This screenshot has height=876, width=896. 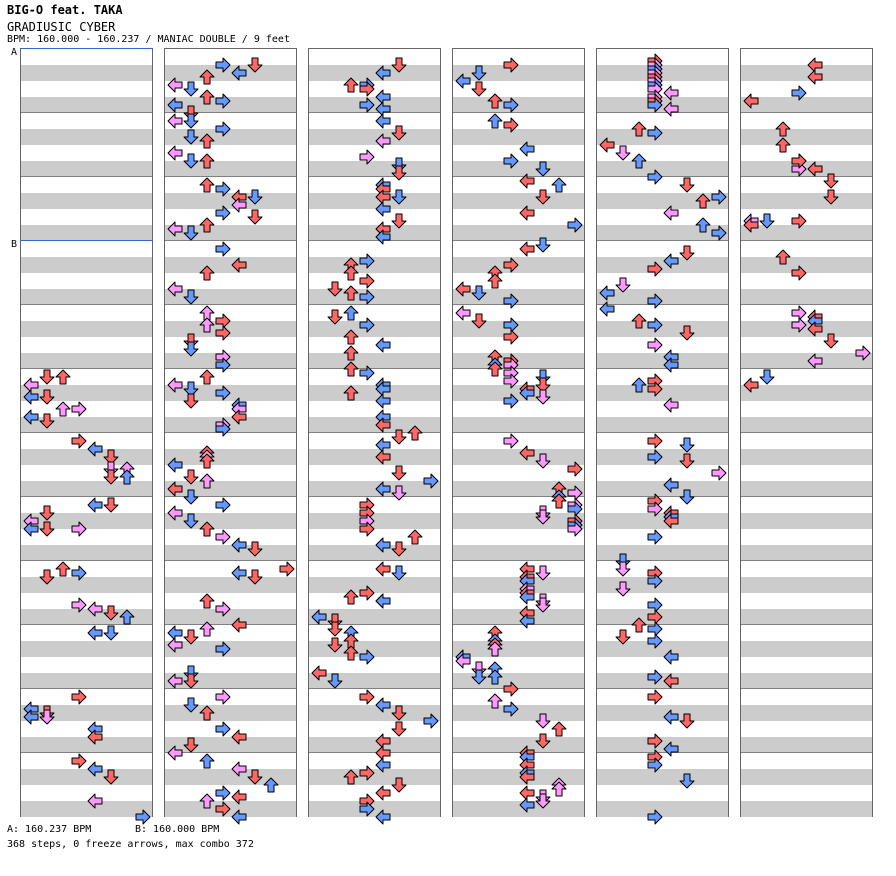 I want to click on bpm-marker-line, so click(x=86, y=48).